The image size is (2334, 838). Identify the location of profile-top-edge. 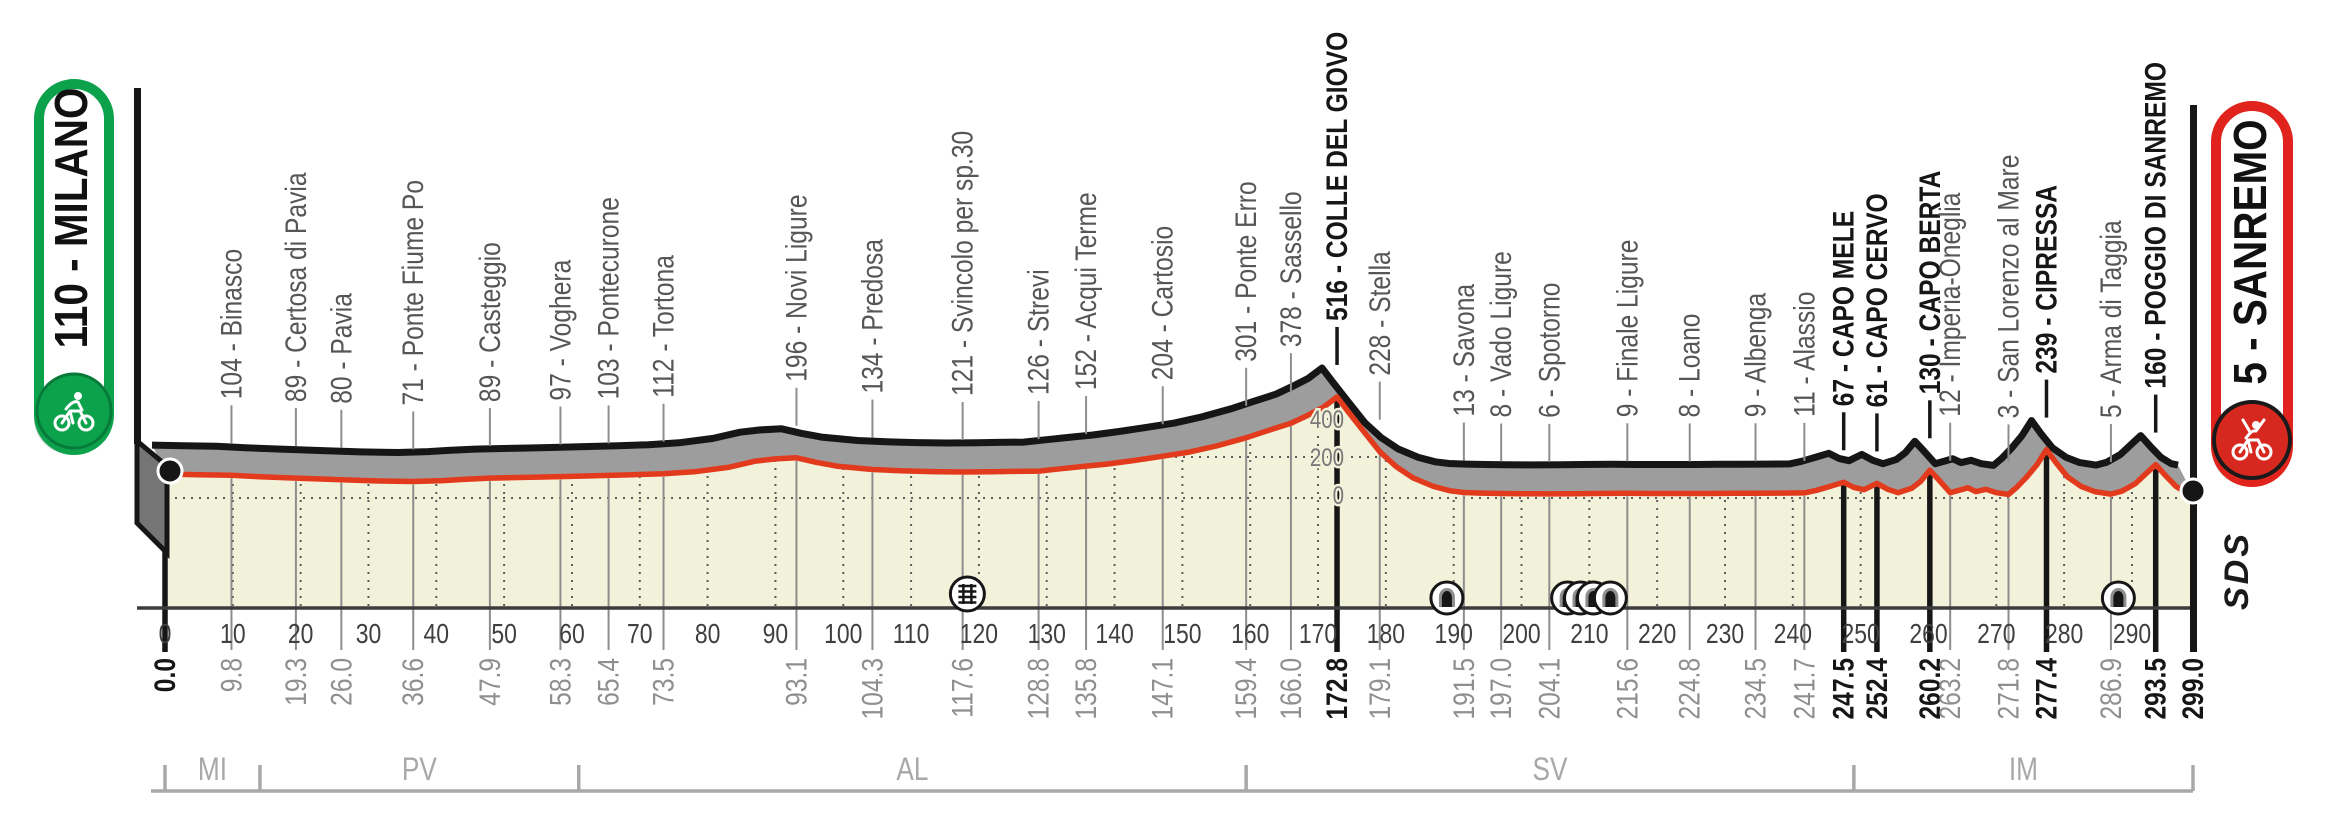
(1165, 416).